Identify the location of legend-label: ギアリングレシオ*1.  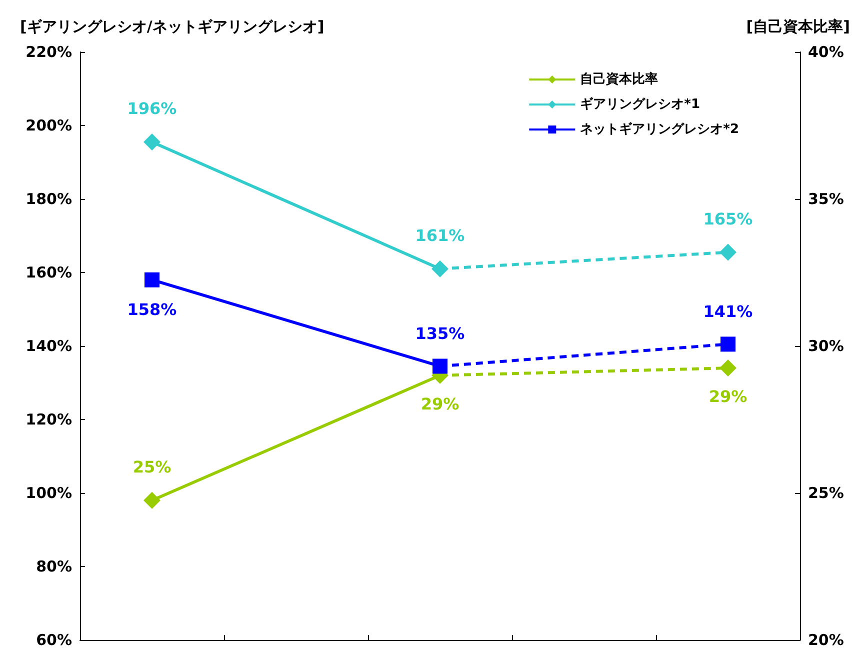
(640, 104).